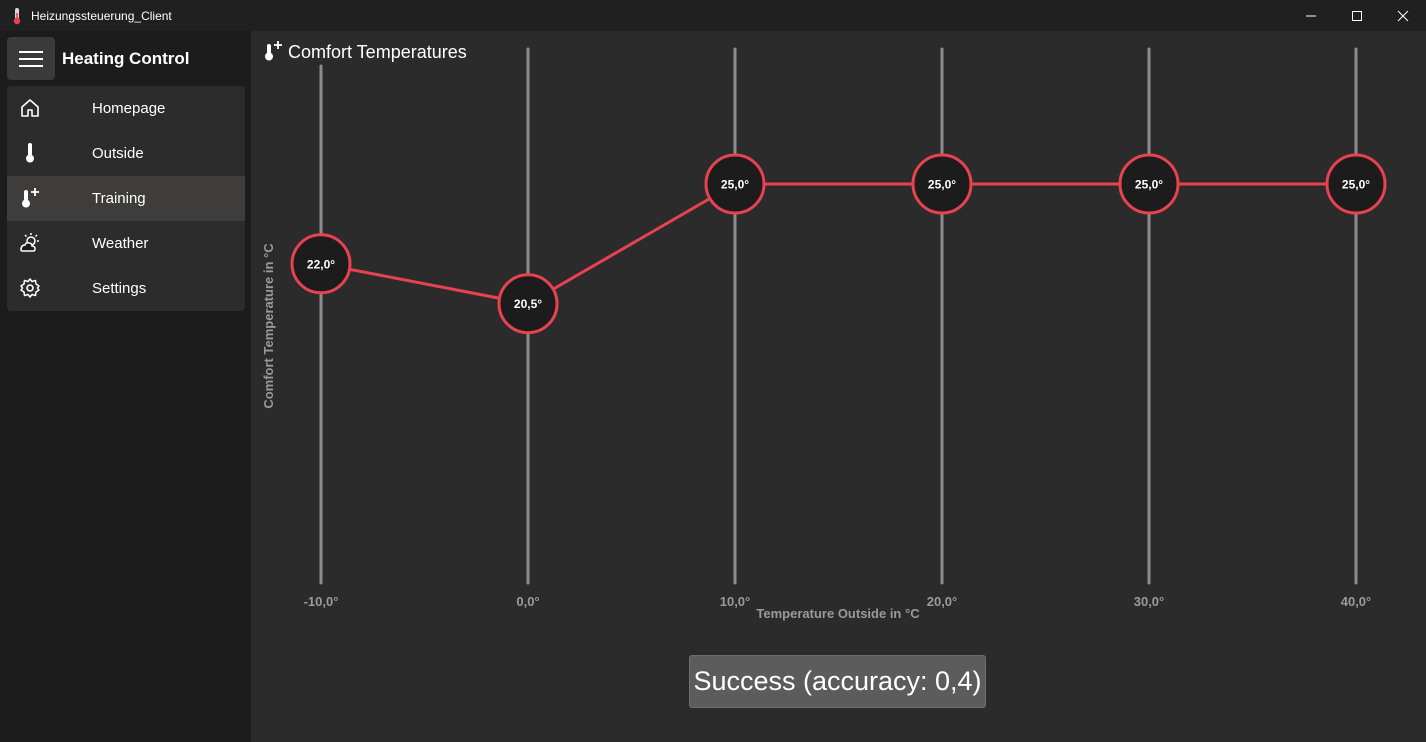  I want to click on app-thermometer-icon, so click(17, 16).